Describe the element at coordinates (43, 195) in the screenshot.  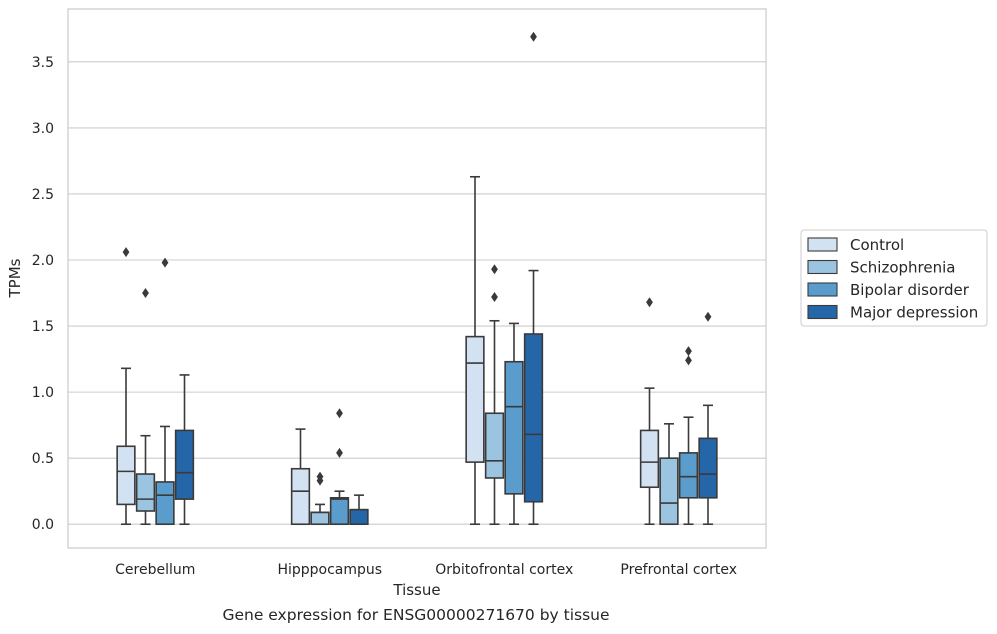
I see `y-tick-label: 2.5` at that location.